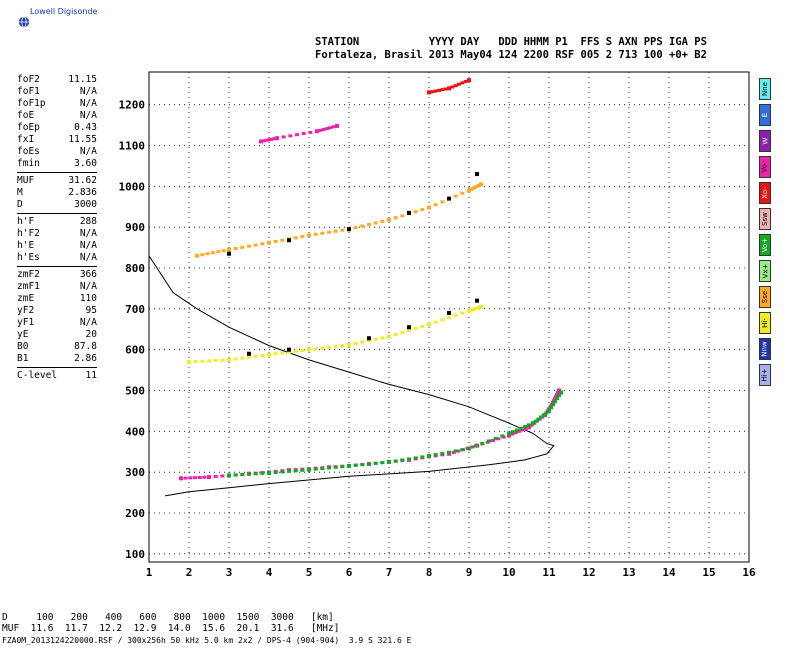 This screenshot has height=650, width=800. I want to click on param-label: foF1, so click(28, 91).